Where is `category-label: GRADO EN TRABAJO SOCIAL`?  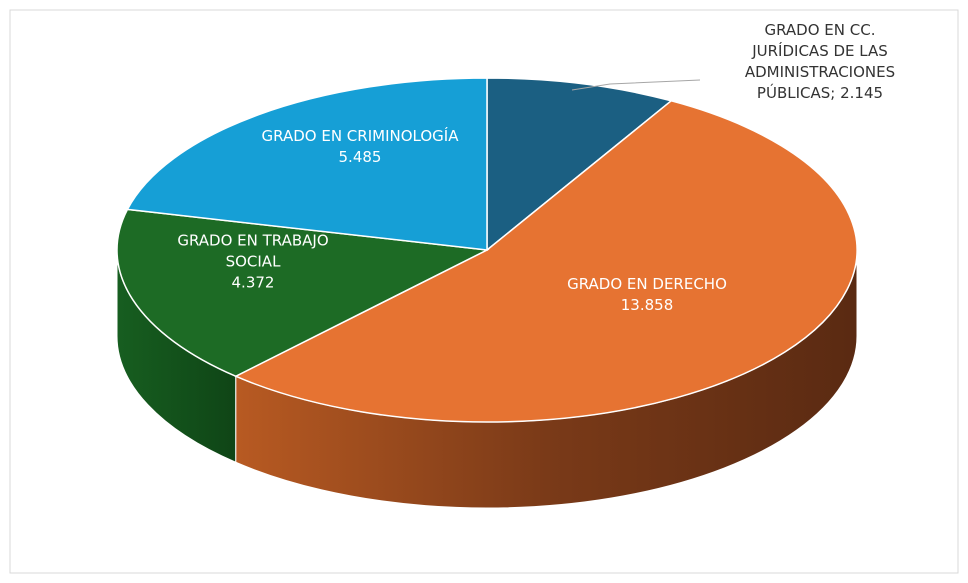
category-label: GRADO EN TRABAJO SOCIAL is located at coordinates (253, 251).